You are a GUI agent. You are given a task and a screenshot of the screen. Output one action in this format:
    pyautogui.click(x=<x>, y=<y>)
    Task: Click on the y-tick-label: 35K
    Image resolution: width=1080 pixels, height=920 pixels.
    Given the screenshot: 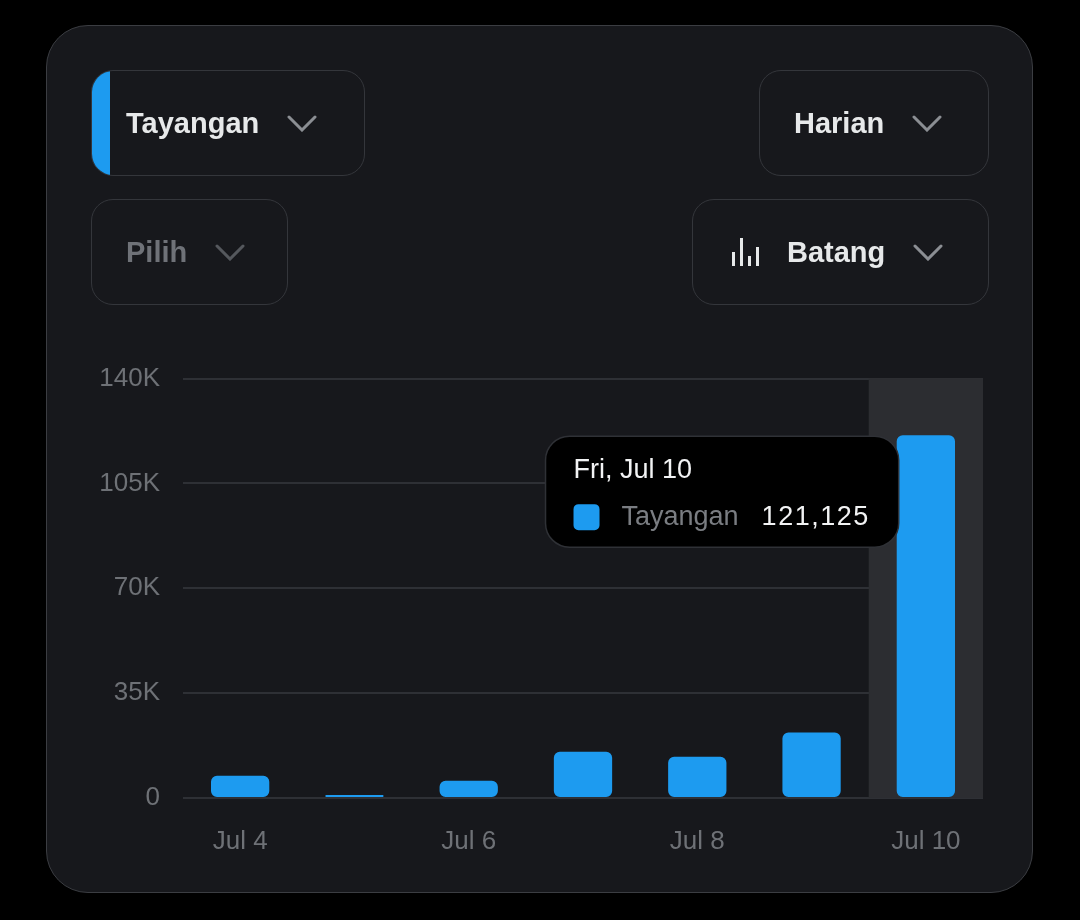 What is the action you would take?
    pyautogui.click(x=137, y=691)
    